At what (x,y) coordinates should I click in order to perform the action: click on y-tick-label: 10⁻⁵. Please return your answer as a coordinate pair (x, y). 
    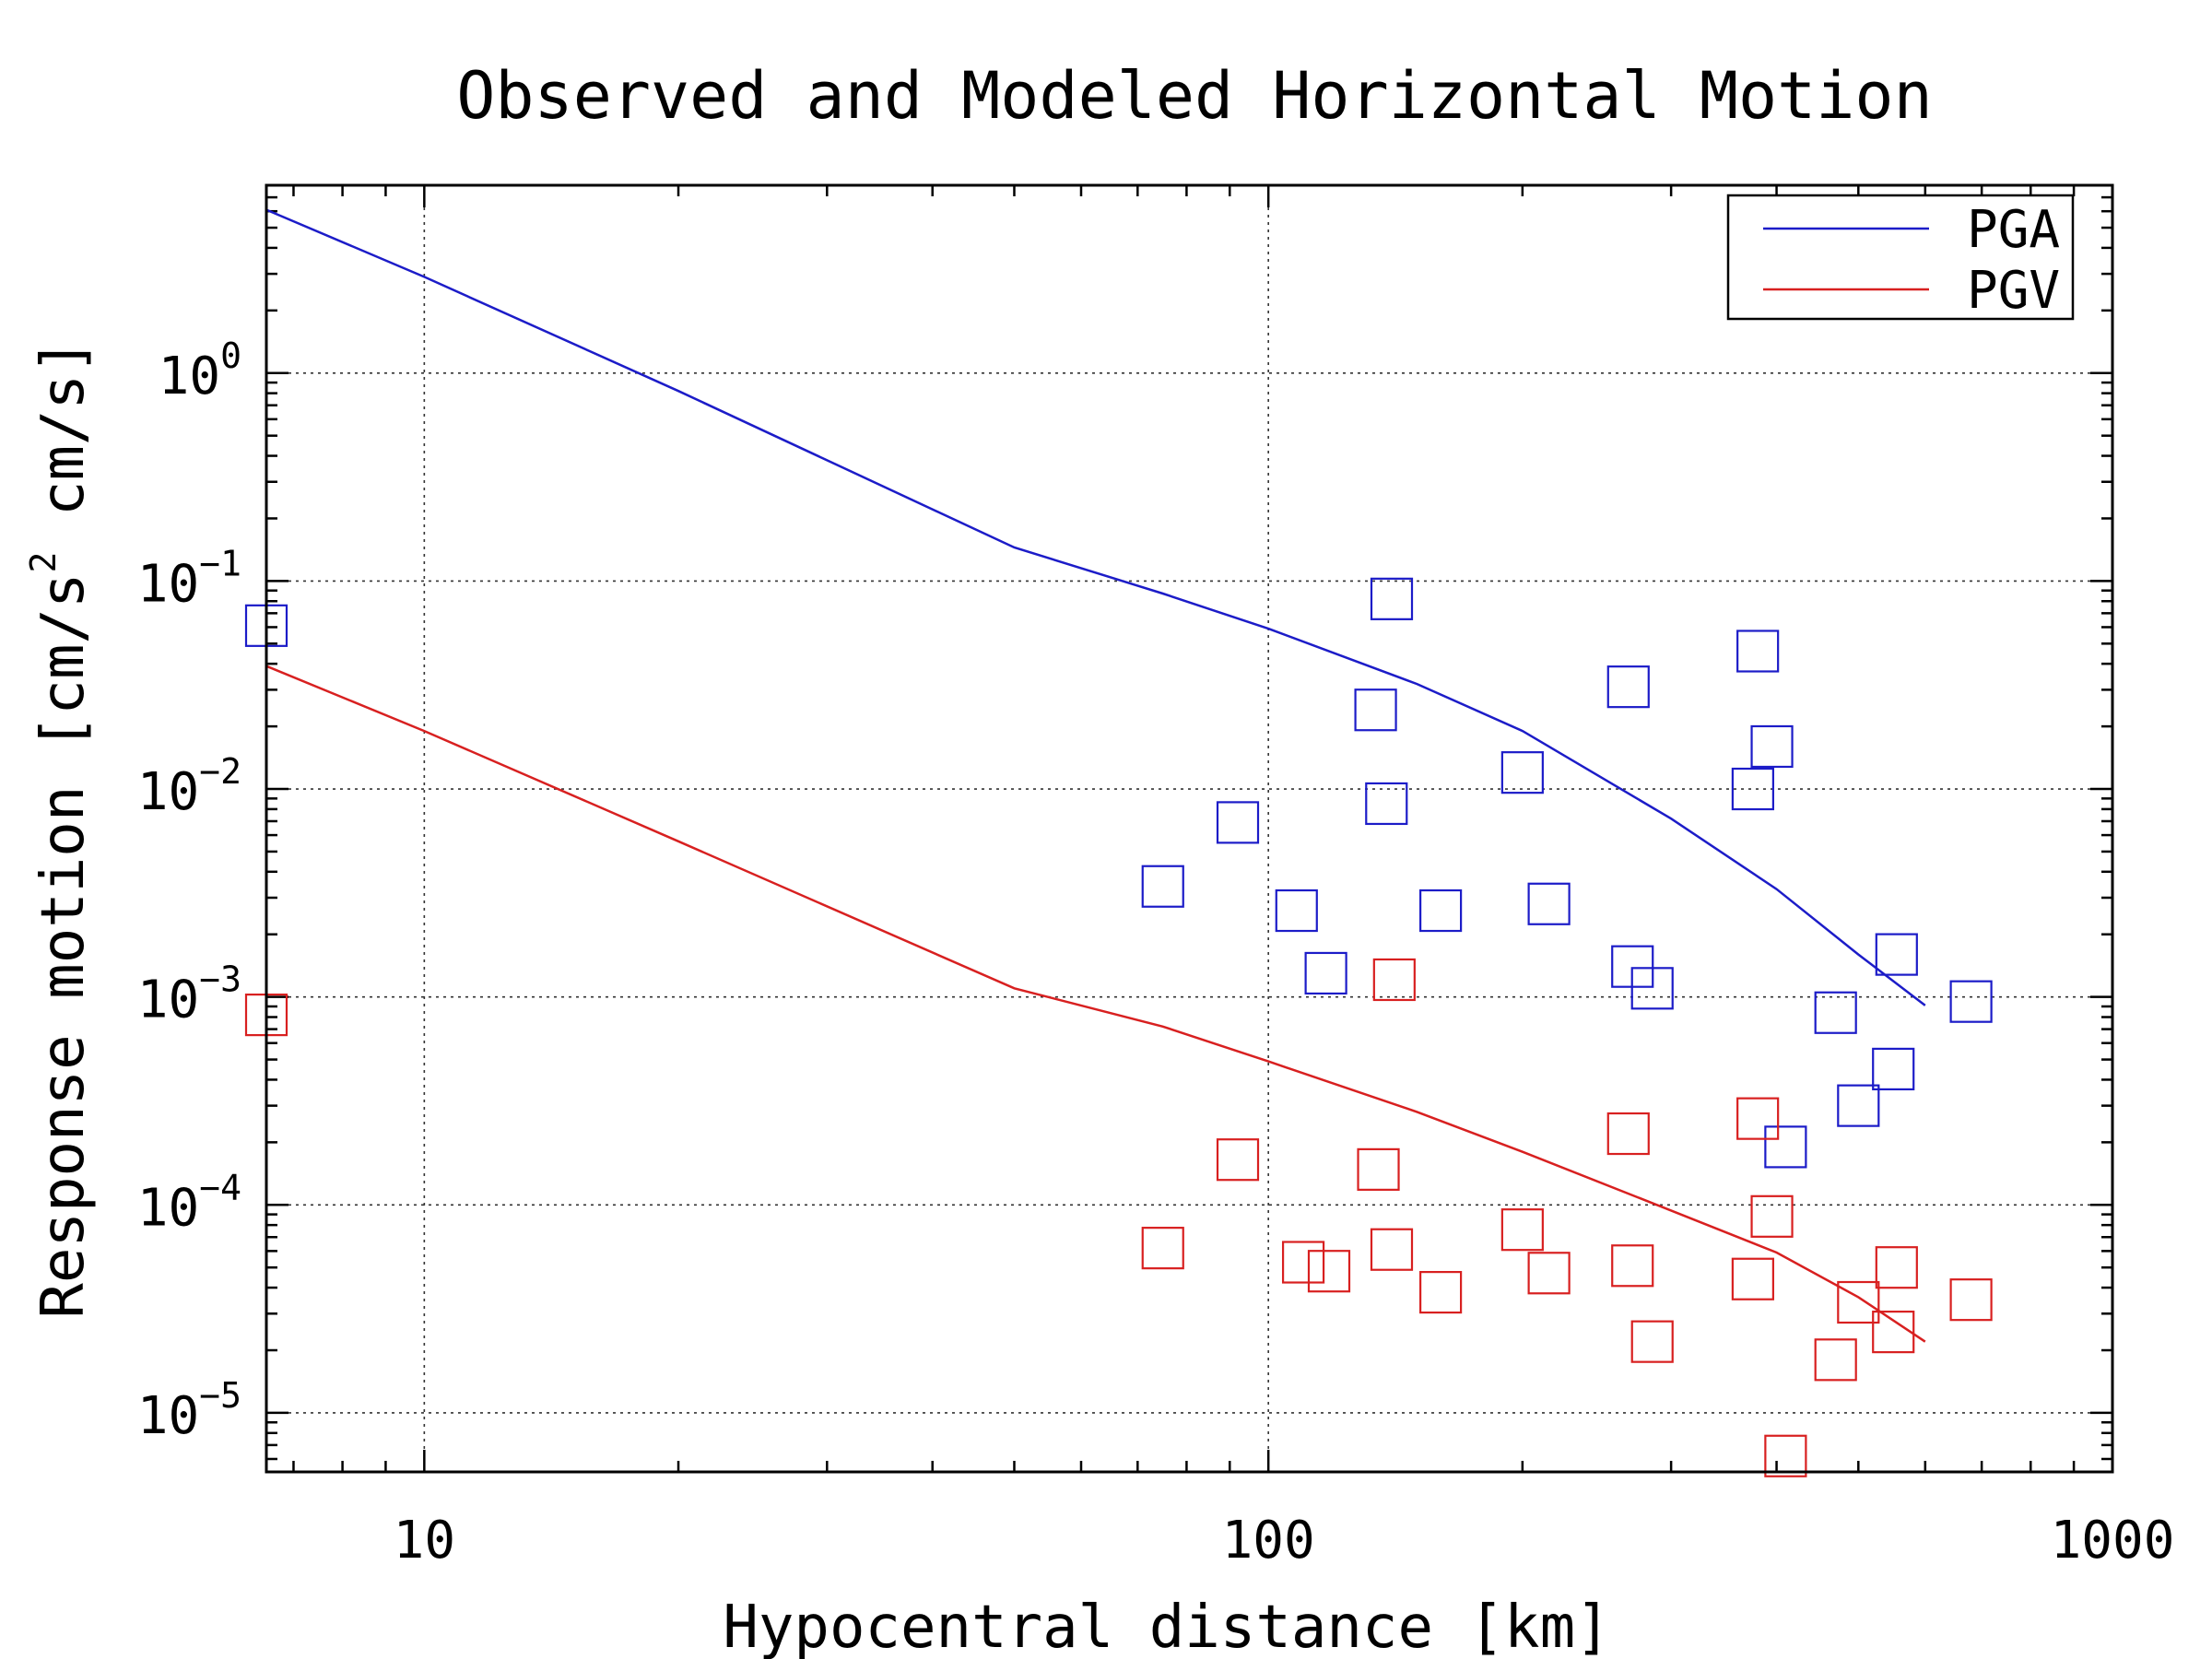
    Looking at the image, I should click on (189, 1410).